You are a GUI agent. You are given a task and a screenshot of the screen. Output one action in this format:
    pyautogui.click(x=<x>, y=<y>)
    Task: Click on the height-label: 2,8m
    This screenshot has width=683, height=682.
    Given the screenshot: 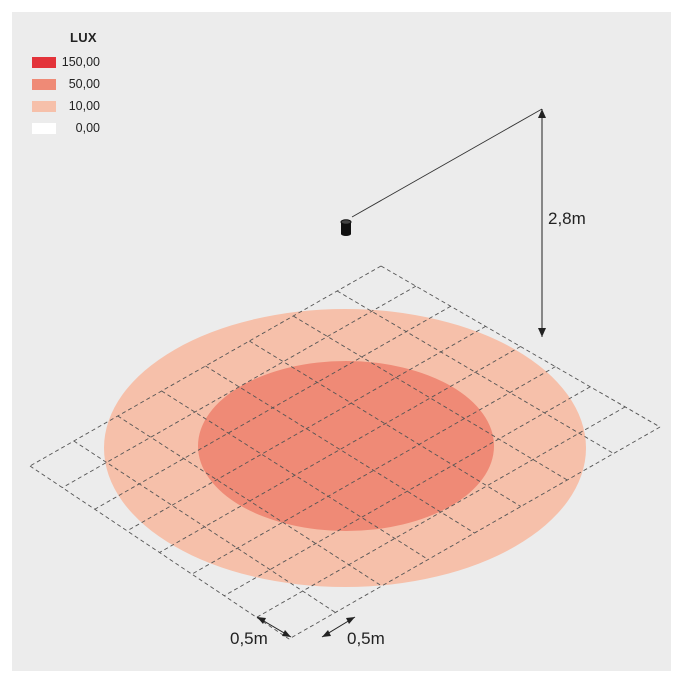 What is the action you would take?
    pyautogui.click(x=567, y=218)
    